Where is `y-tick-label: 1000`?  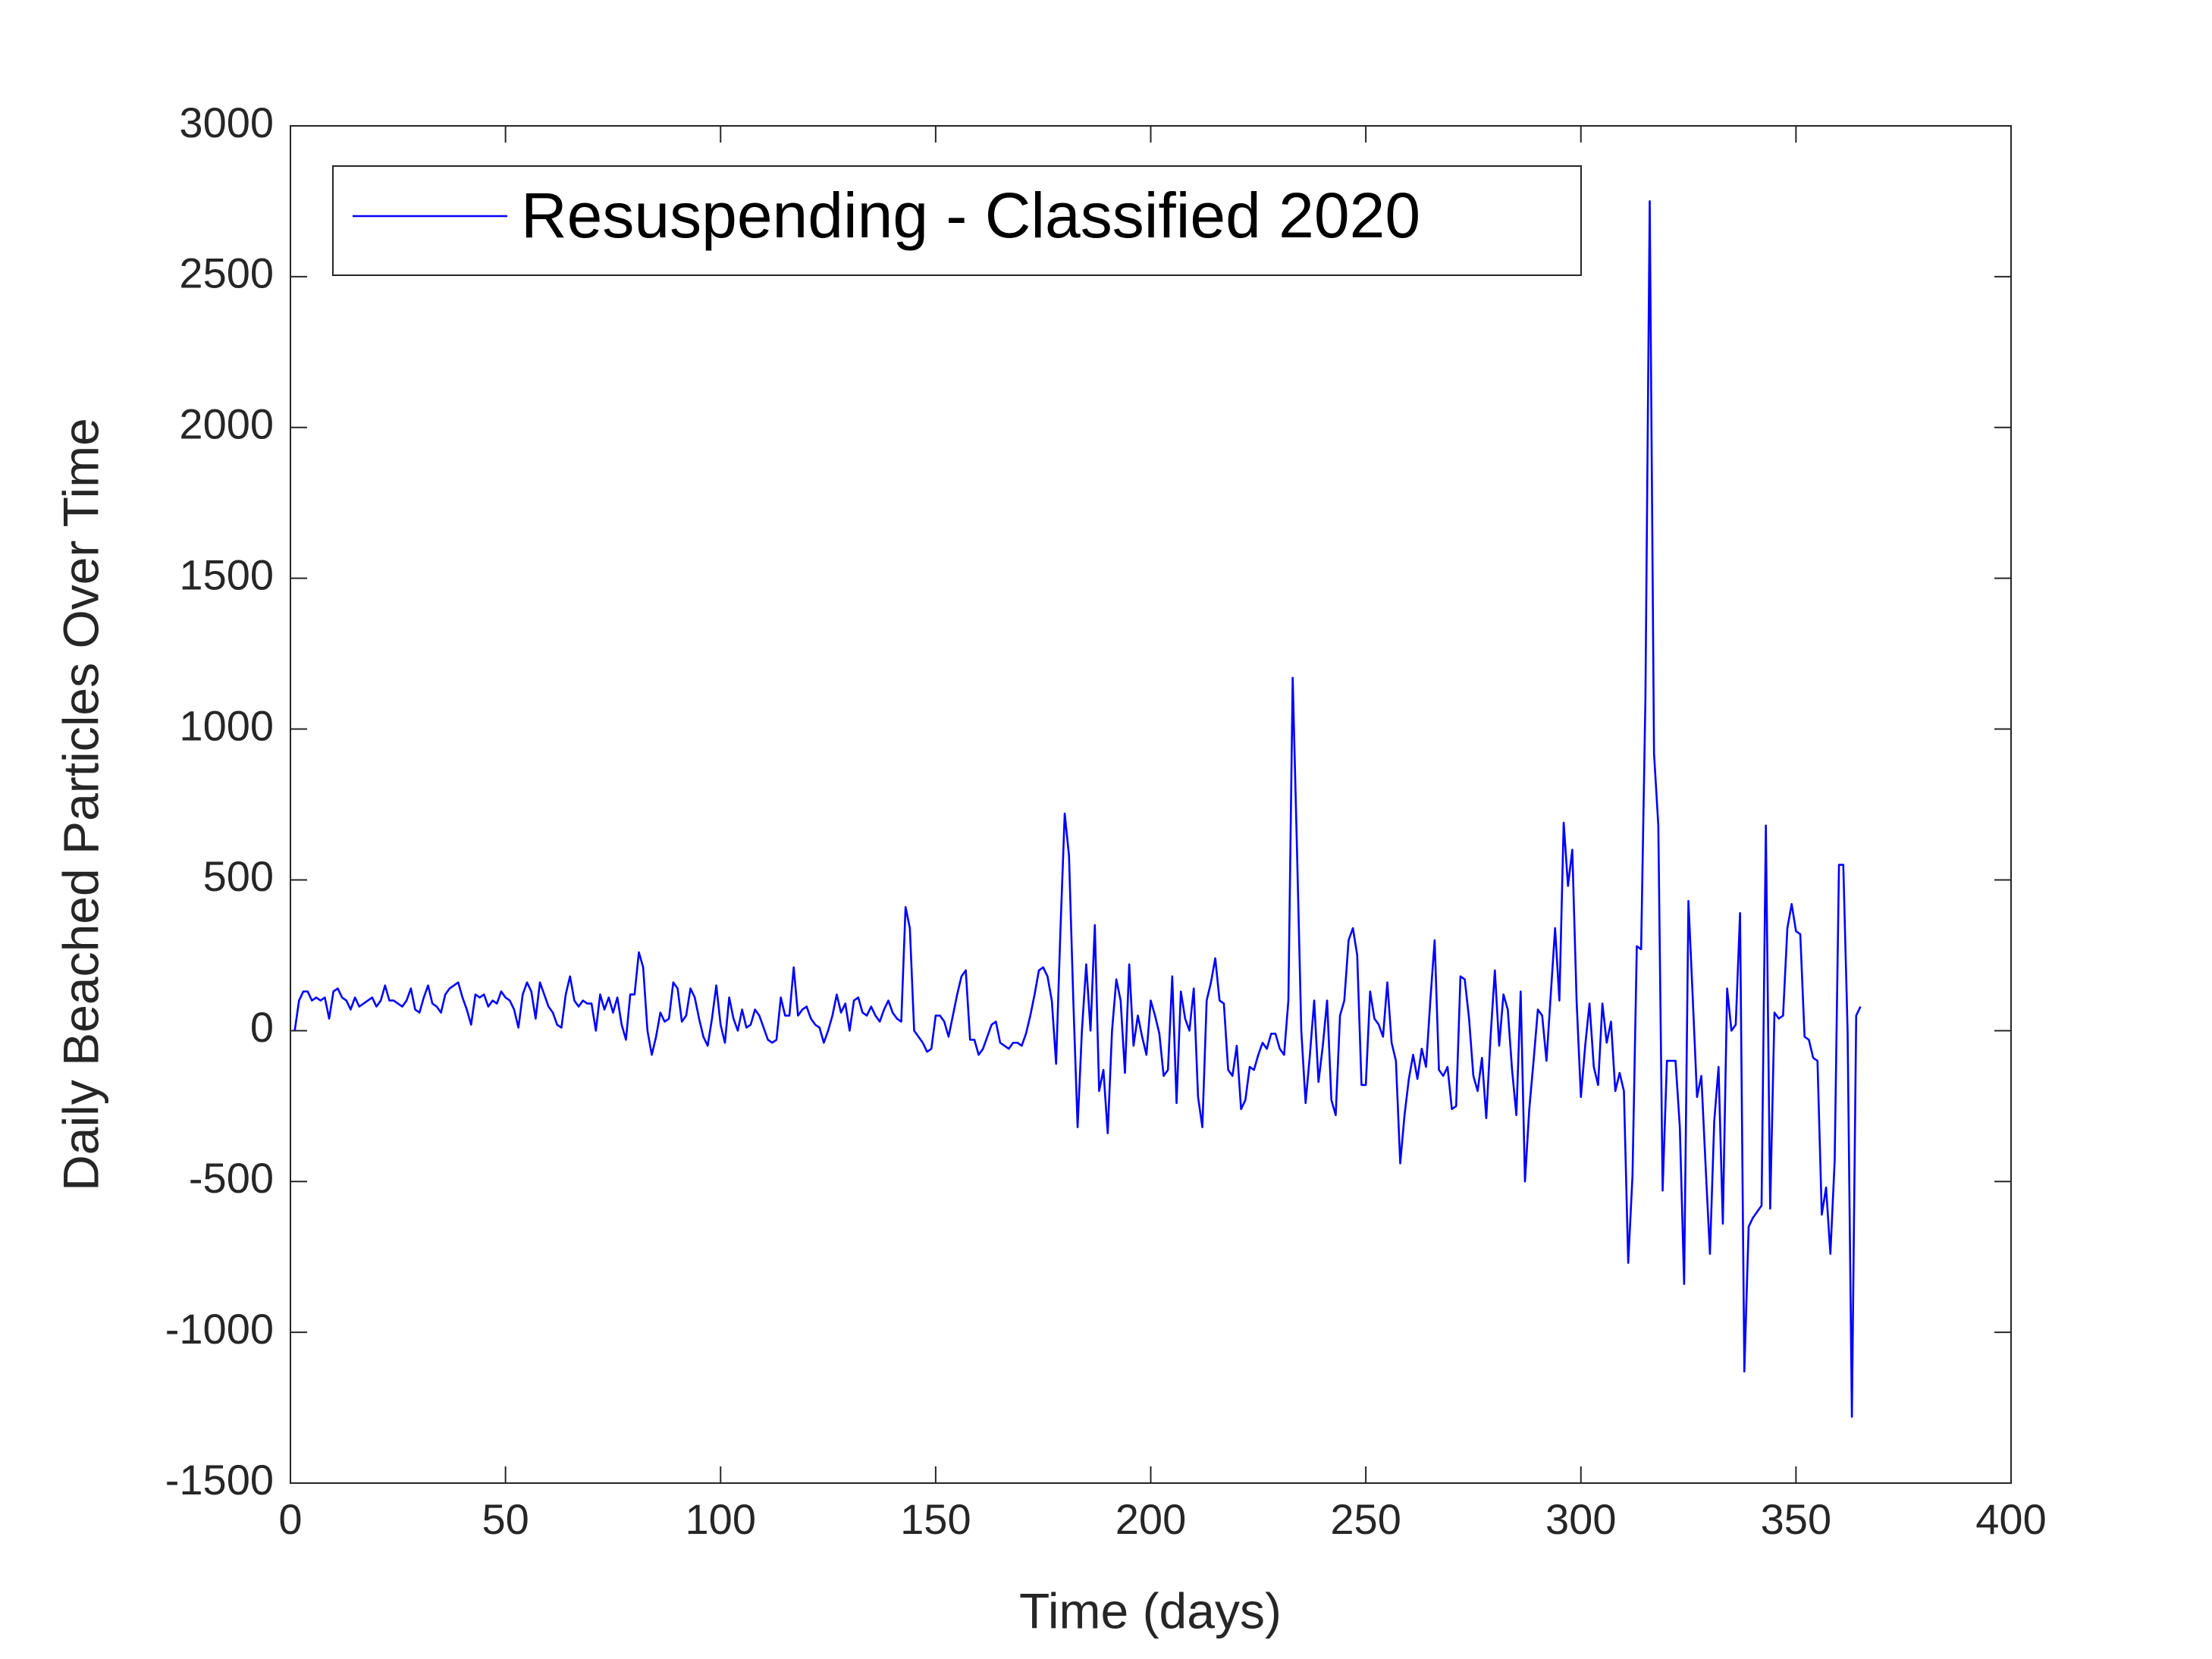
y-tick-label: 1000 is located at coordinates (226, 725).